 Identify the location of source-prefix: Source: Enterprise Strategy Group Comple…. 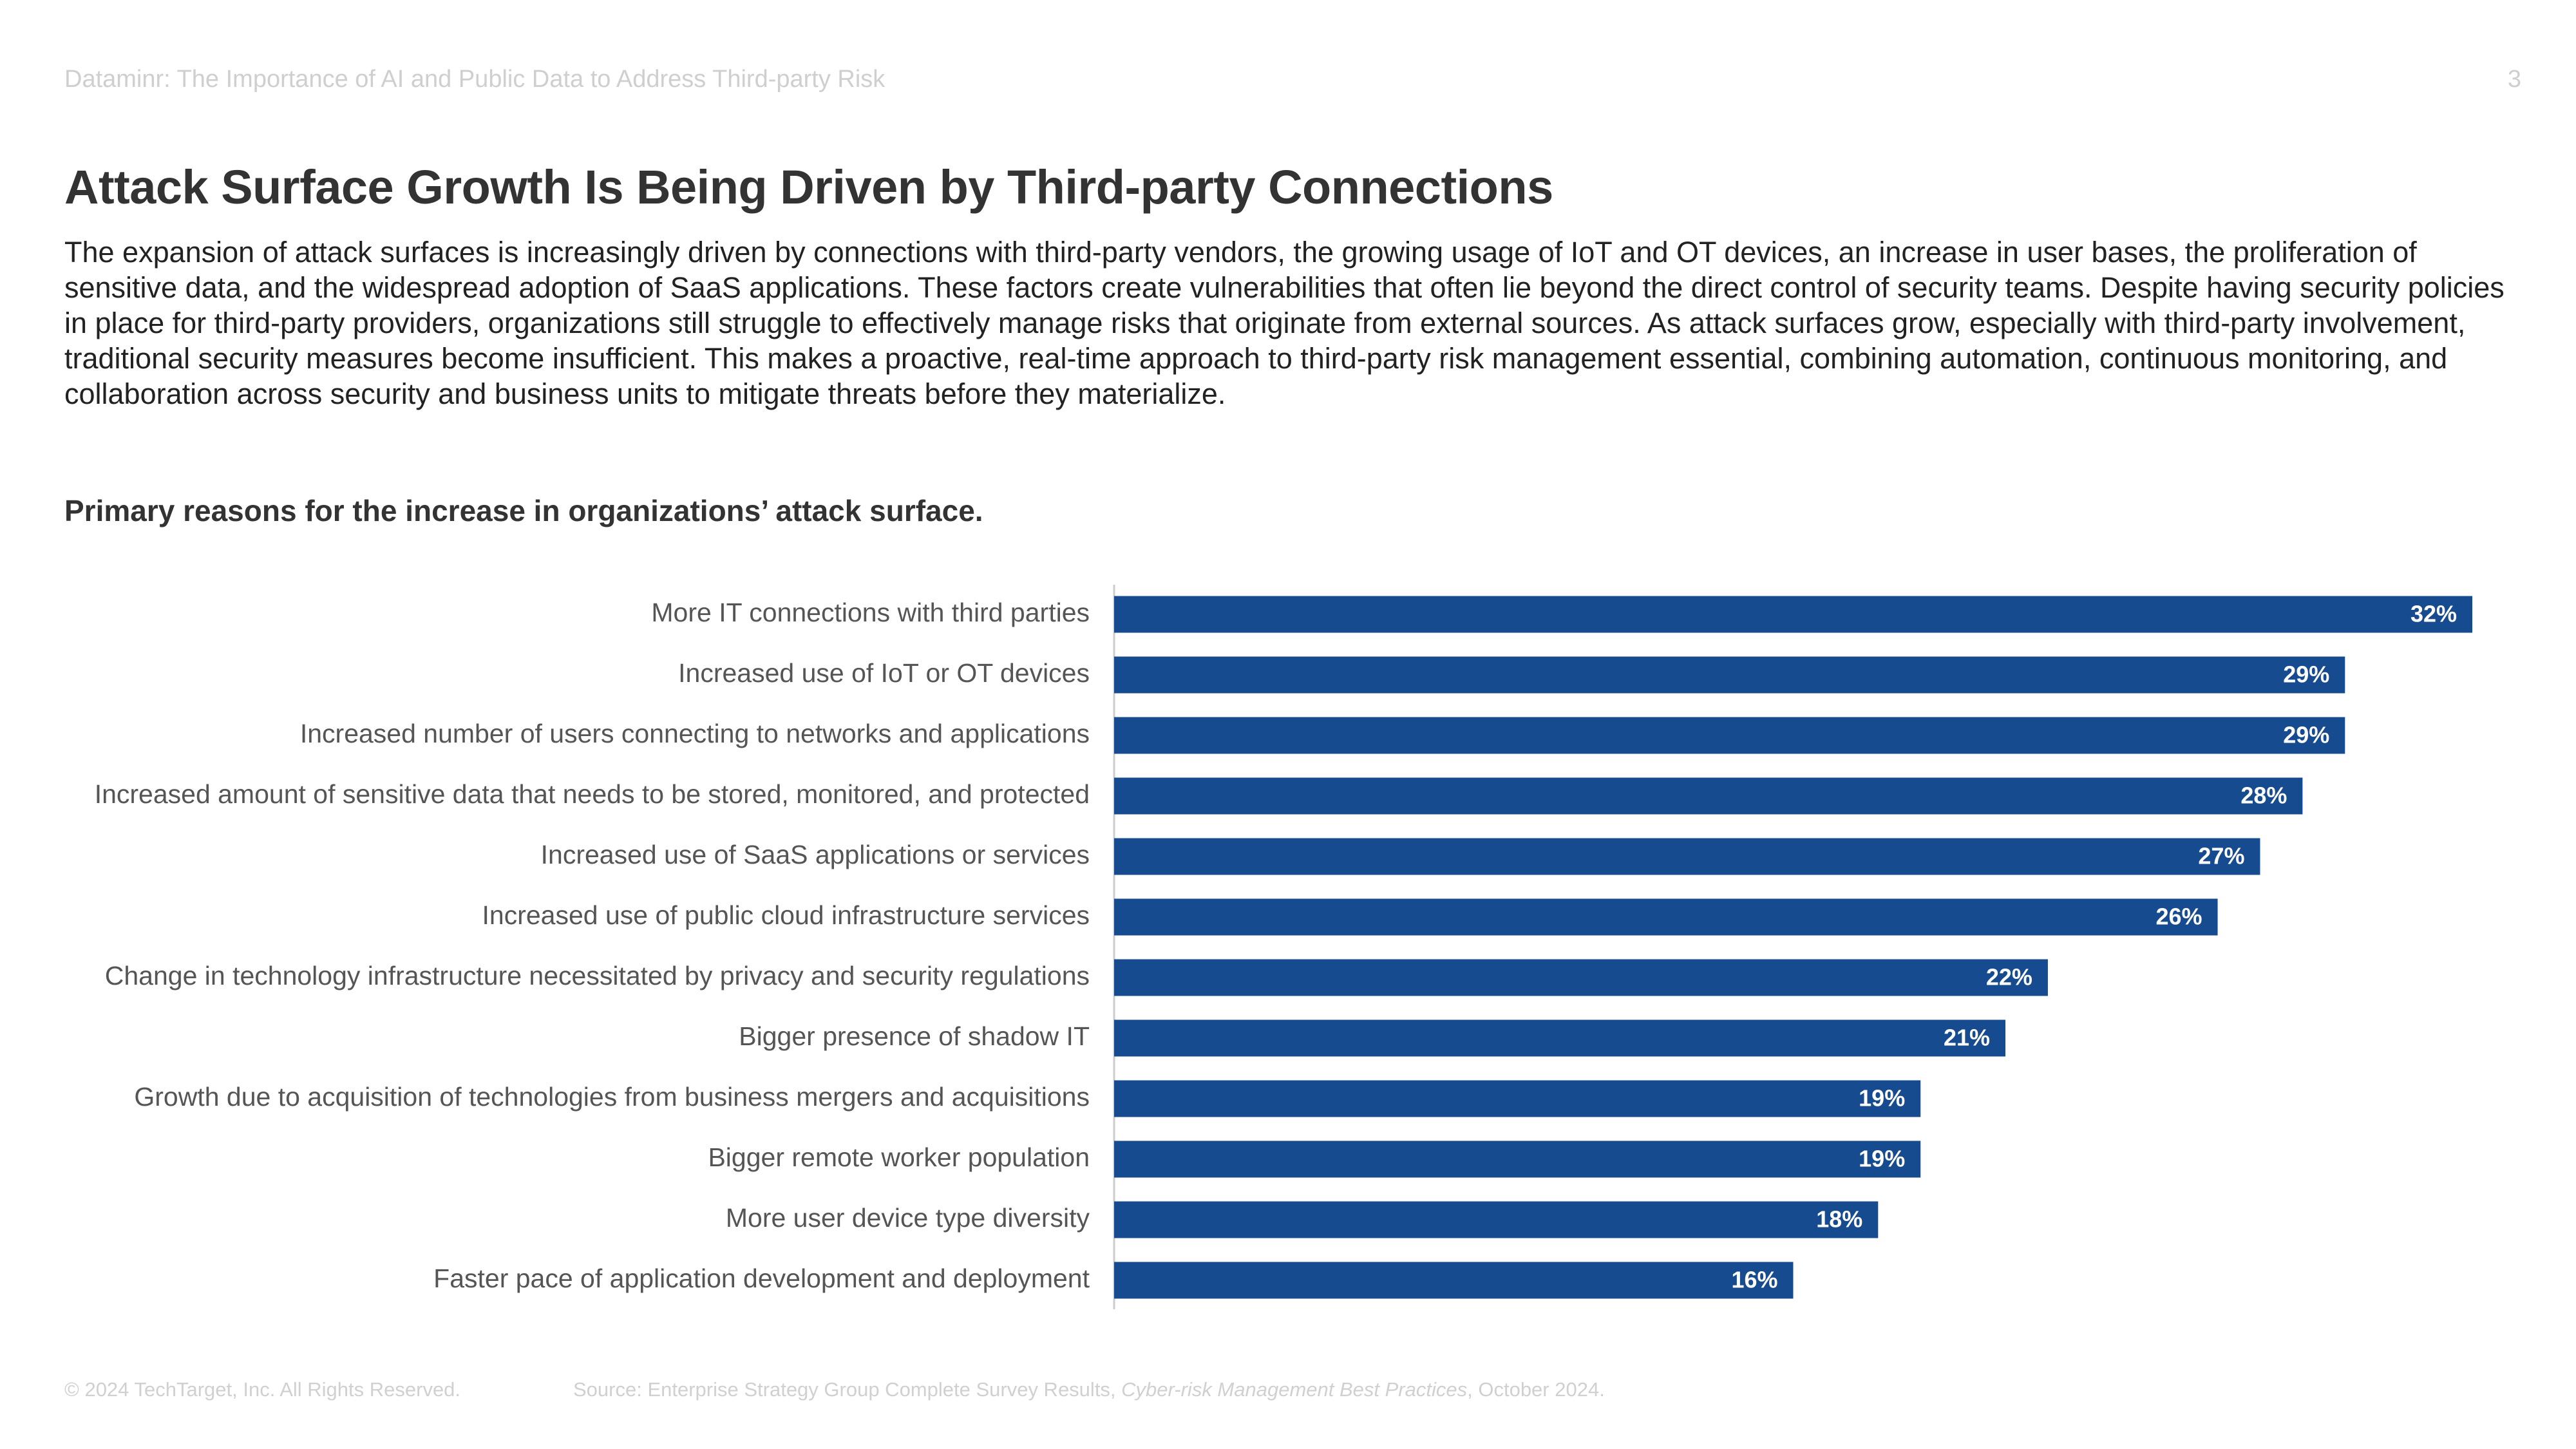
(847, 1389).